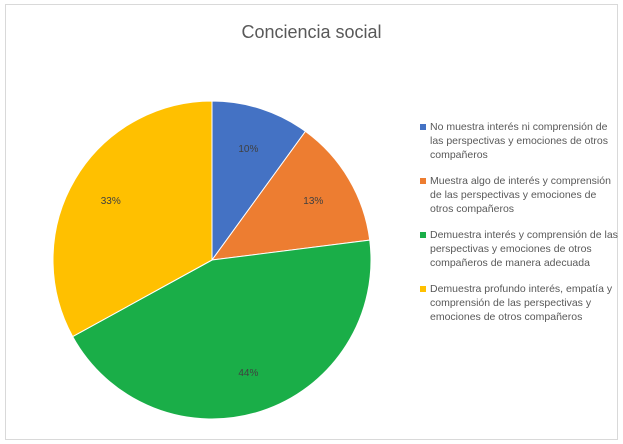  I want to click on data-label: 44%, so click(248, 373).